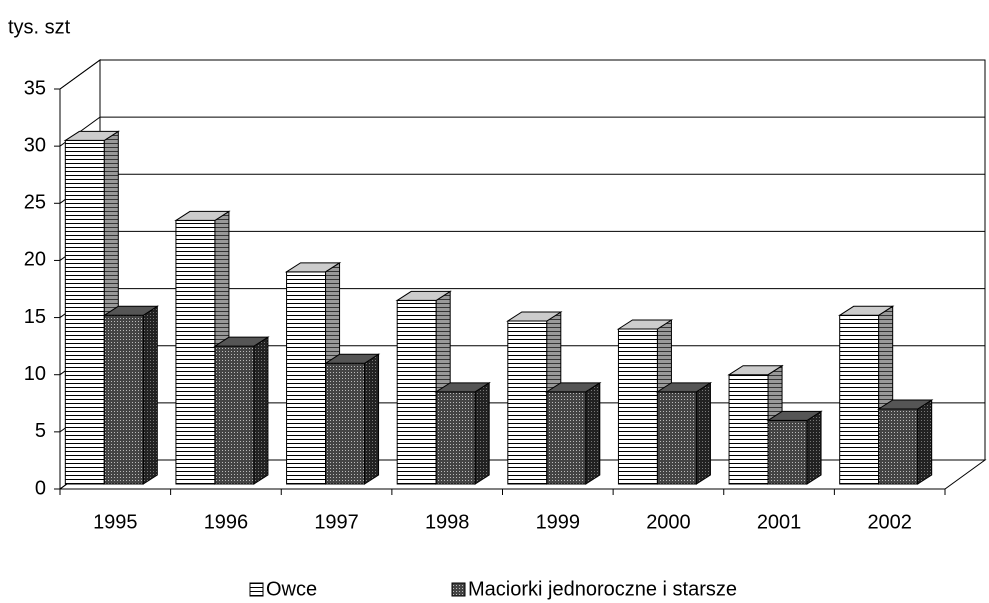 This screenshot has height=603, width=989. Describe the element at coordinates (35, 203) in the screenshot. I see `y-tick-label: 25` at that location.